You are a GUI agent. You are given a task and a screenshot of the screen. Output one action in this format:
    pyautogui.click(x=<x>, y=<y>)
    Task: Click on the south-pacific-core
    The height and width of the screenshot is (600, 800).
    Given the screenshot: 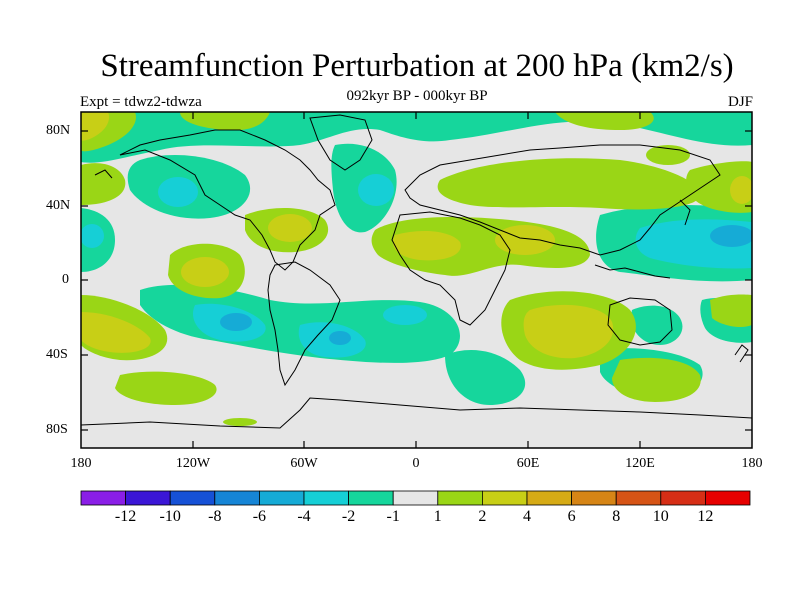 What is the action you would take?
    pyautogui.click(x=116, y=332)
    